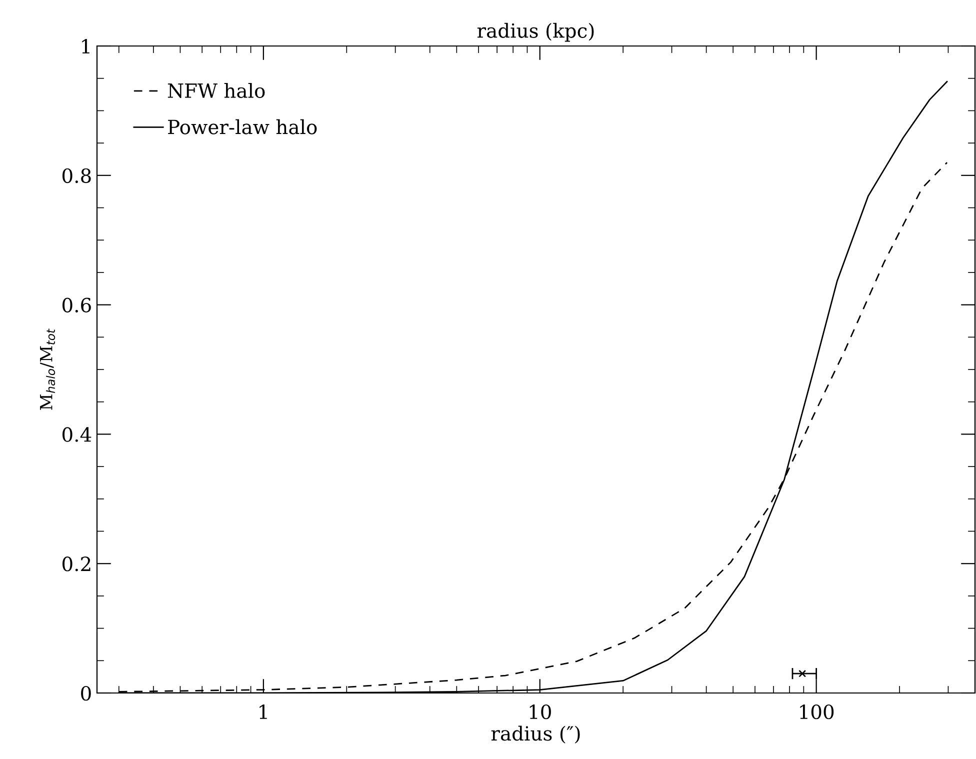  I want to click on y-tick-label: 0.4, so click(77, 434).